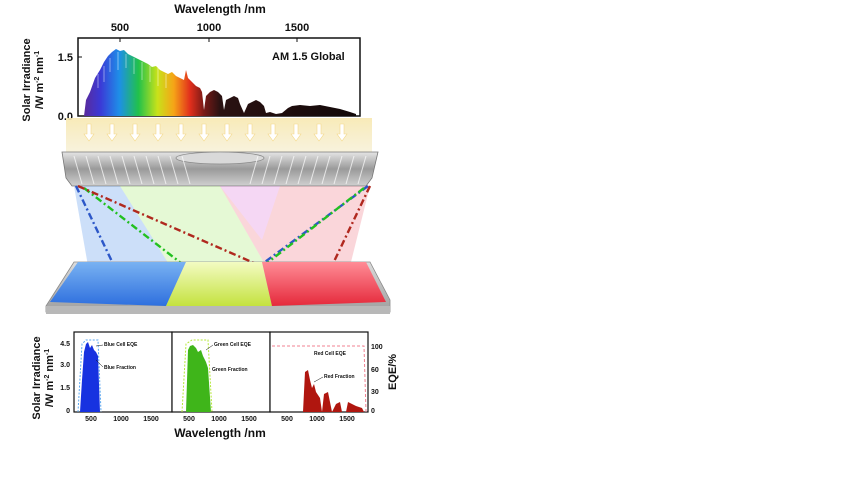 The width and height of the screenshot is (857, 482). What do you see at coordinates (151, 419) in the screenshot?
I see `blue-x-tick-1500: 1500` at bounding box center [151, 419].